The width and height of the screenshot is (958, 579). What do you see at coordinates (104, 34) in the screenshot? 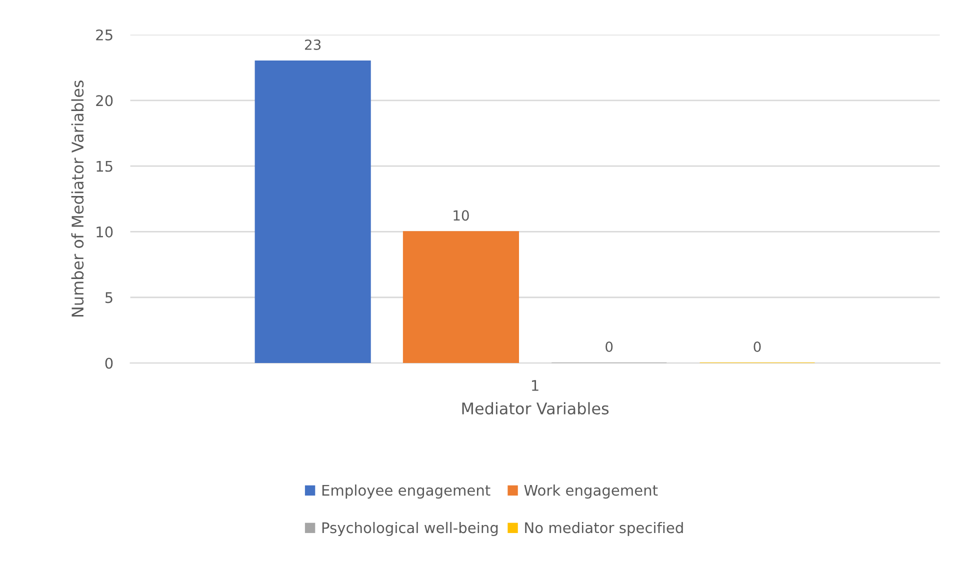
I see `y-tick-label: 25` at bounding box center [104, 34].